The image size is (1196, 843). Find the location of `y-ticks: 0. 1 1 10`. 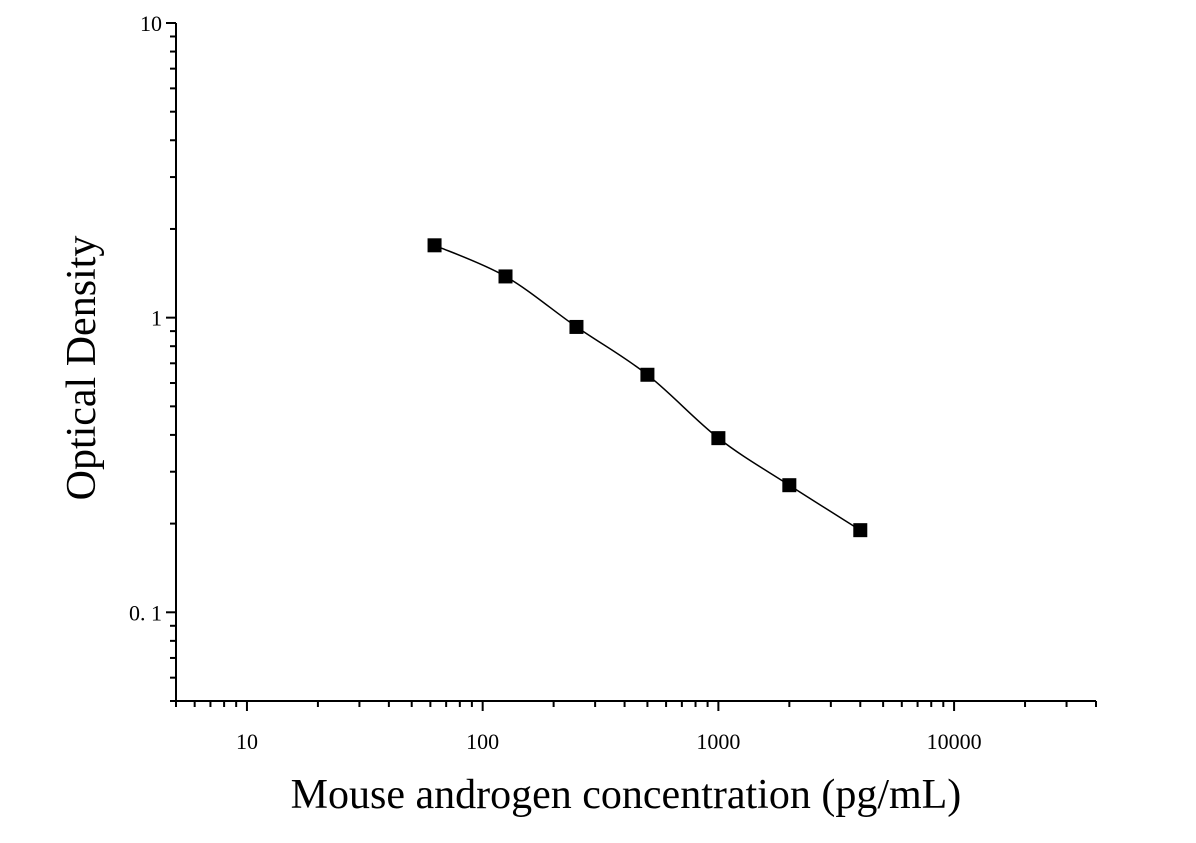

y-ticks: 0. 1 1 10 is located at coordinates (152, 356).